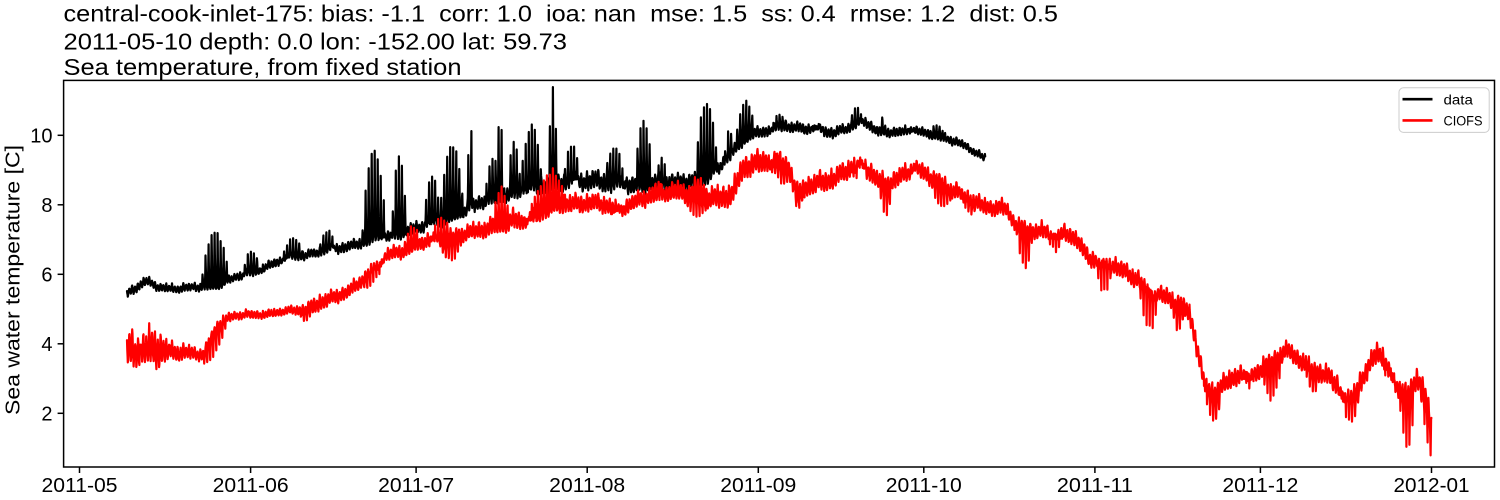  What do you see at coordinates (1459, 99) in the screenshot?
I see `svg-text: data` at bounding box center [1459, 99].